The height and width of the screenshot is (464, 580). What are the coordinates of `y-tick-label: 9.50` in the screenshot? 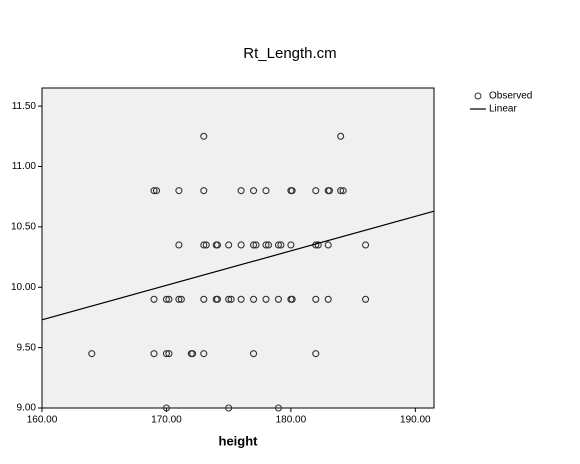 It's located at (27, 347).